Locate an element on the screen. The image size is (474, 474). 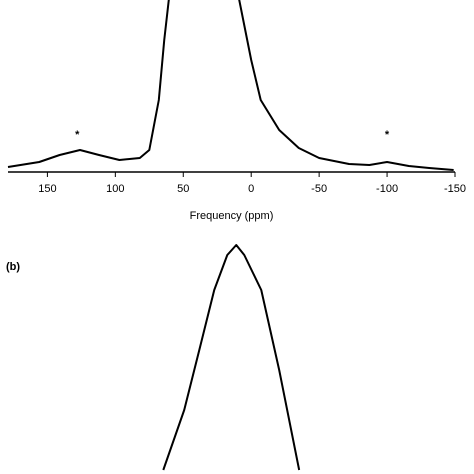
x-tick-label: 0 is located at coordinates (251, 189).